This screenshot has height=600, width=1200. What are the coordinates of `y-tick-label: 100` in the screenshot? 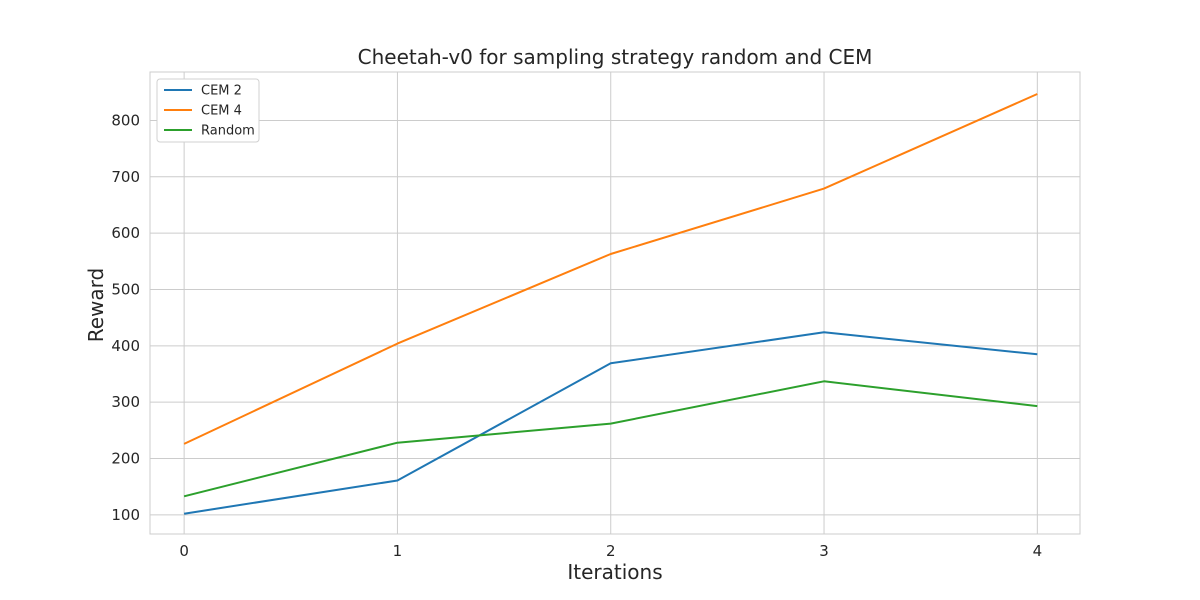 It's located at (125, 515).